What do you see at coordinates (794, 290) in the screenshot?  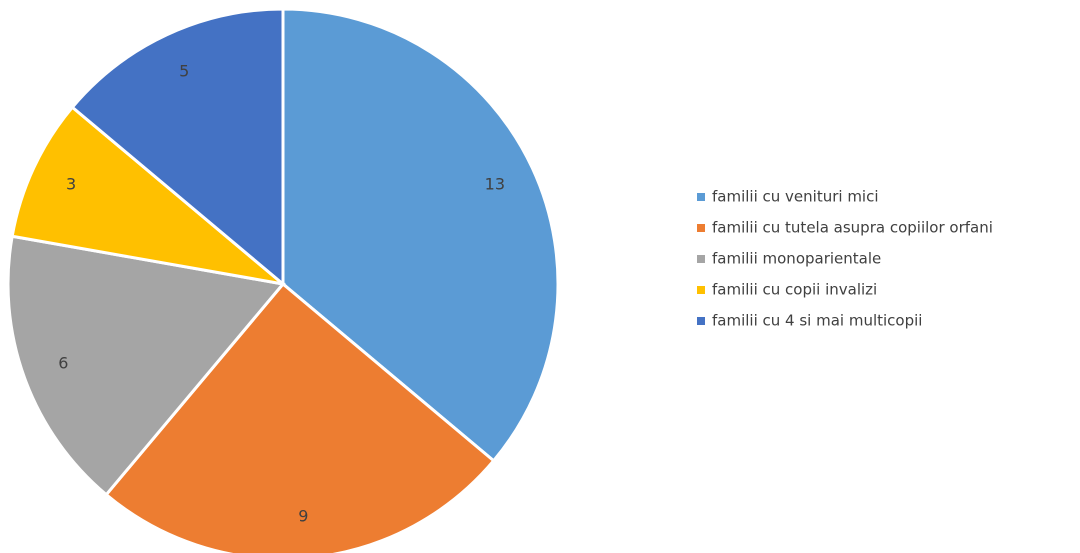 I see `legend-label: familii cu copii invalizi` at bounding box center [794, 290].